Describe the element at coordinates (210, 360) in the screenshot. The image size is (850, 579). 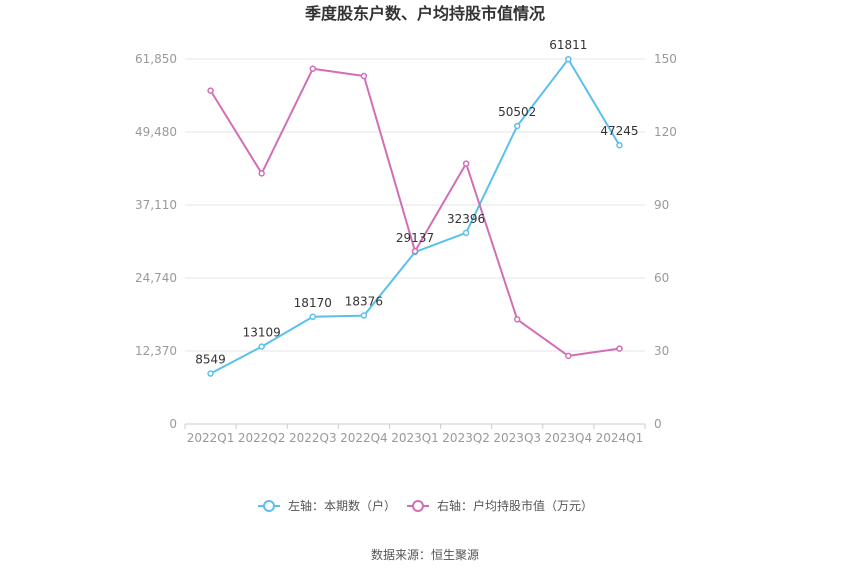
I see `data-label: 8549` at that location.